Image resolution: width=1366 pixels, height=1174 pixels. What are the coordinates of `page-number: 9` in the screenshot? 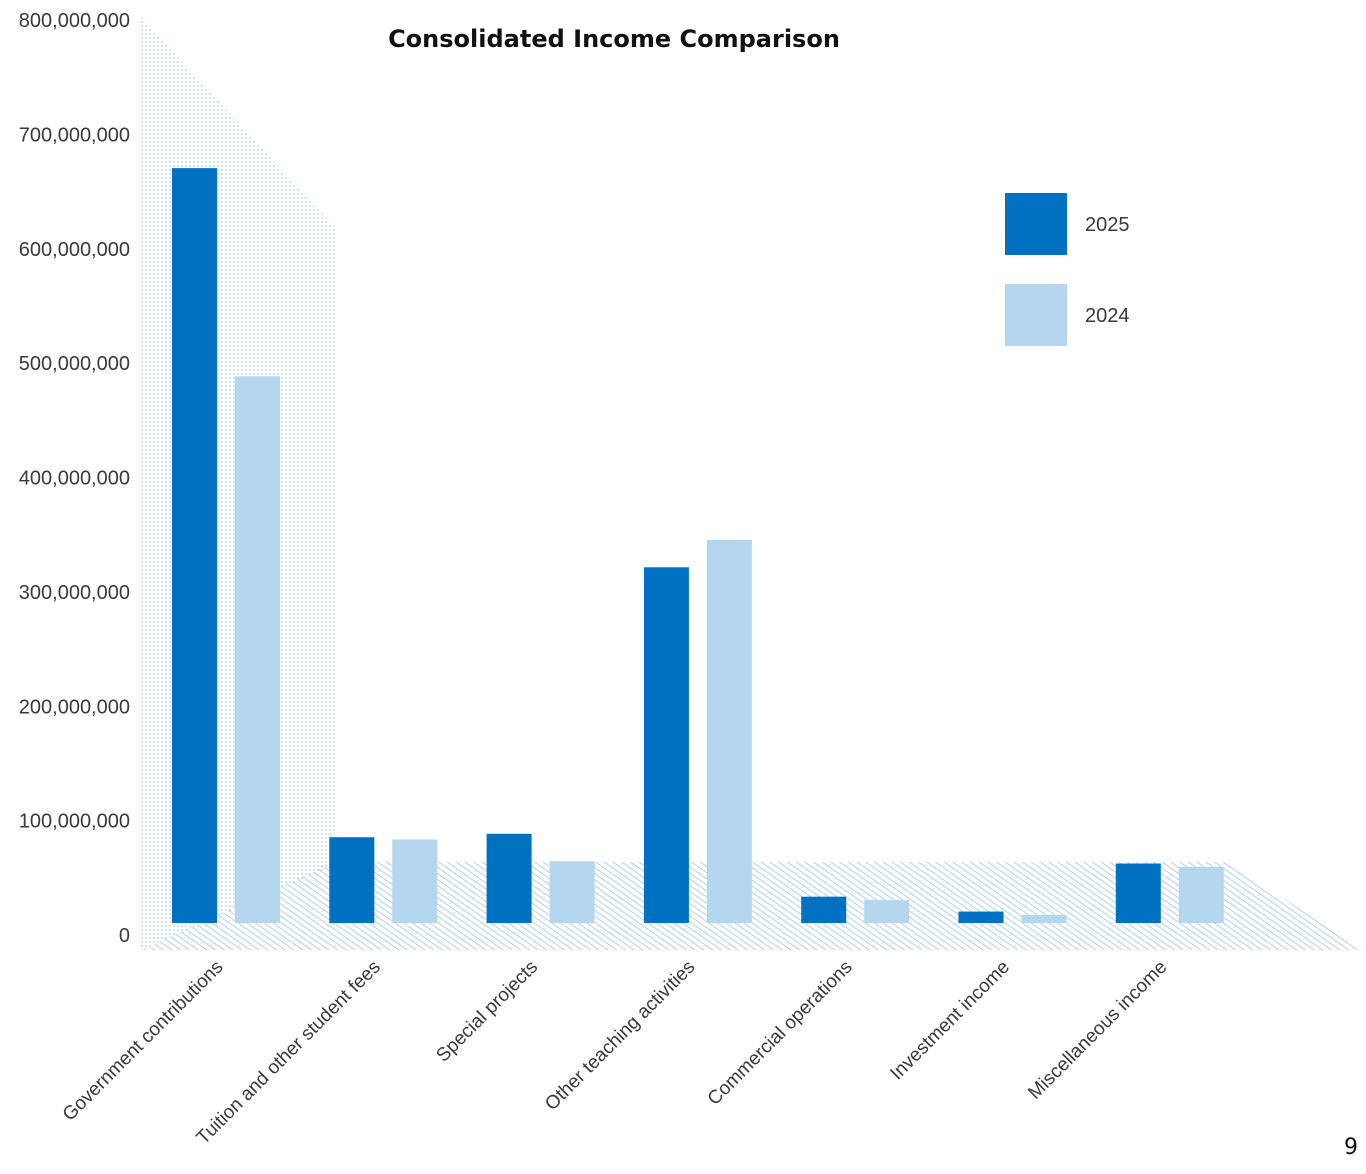 It's located at (1351, 1147).